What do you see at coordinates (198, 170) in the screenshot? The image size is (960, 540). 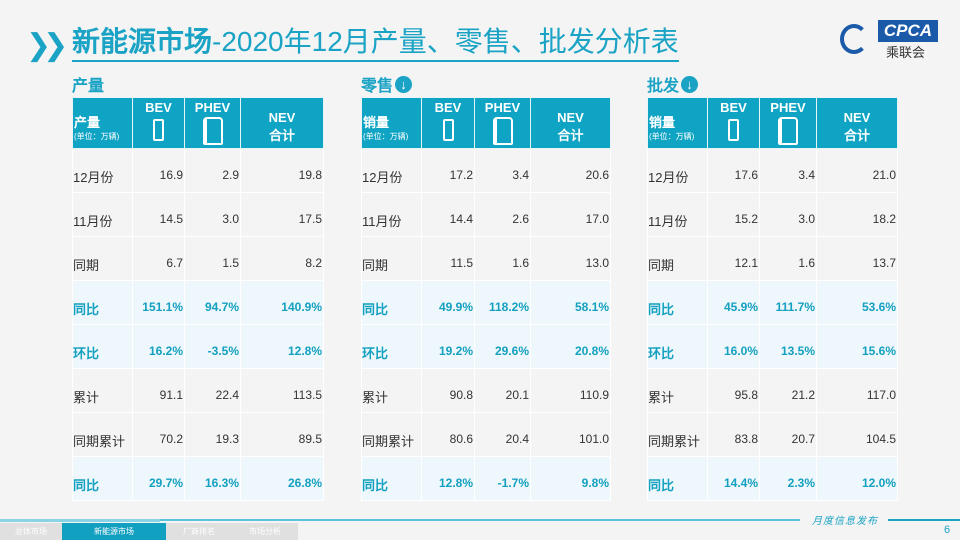 I see `table-row: 12月份 16.9 2.9 19.8` at bounding box center [198, 170].